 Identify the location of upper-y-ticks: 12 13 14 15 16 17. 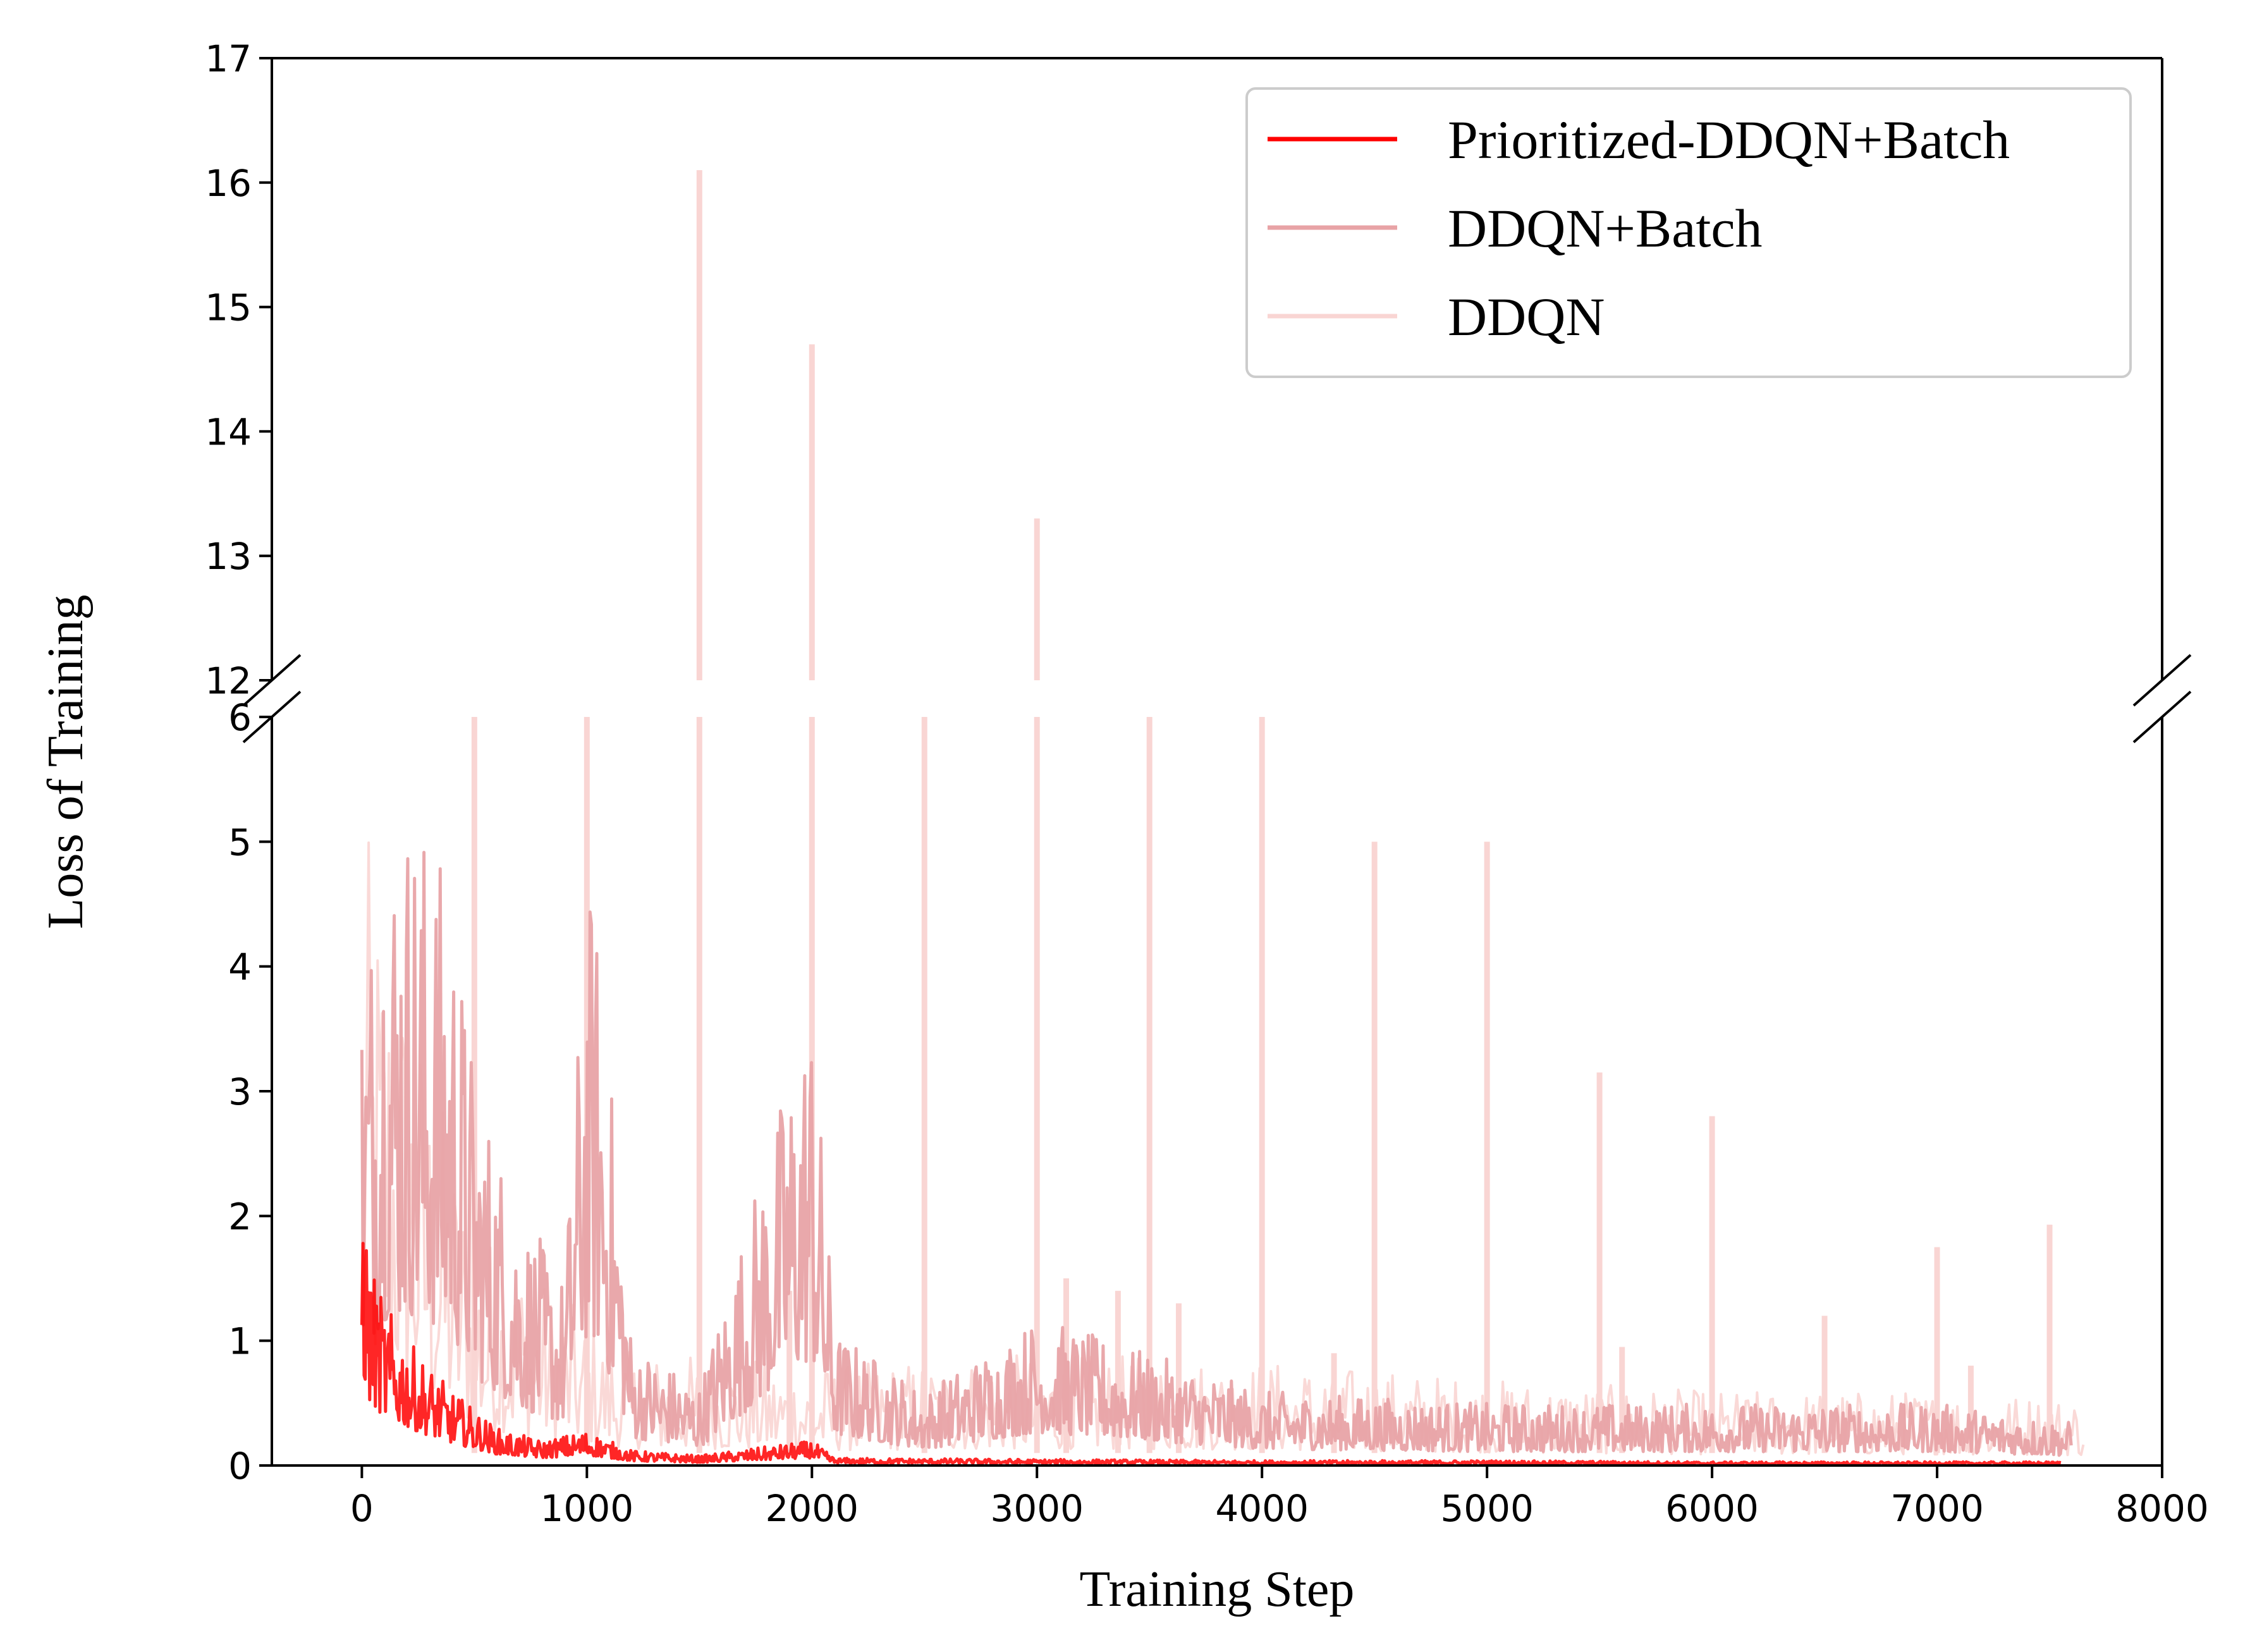
(238, 369).